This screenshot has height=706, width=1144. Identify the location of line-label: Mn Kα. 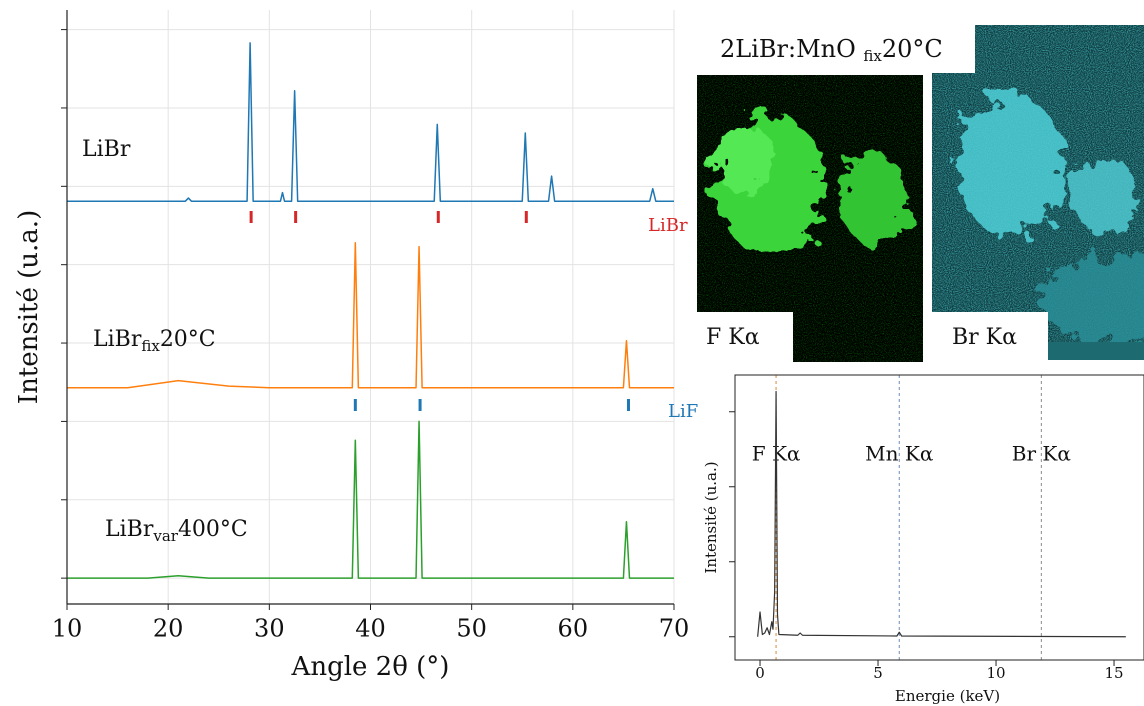
(899, 454).